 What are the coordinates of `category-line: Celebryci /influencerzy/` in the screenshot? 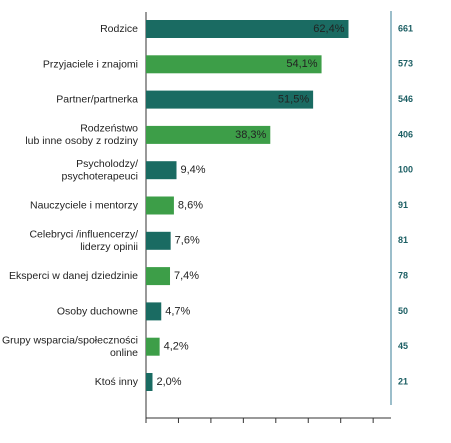 It's located at (83, 234).